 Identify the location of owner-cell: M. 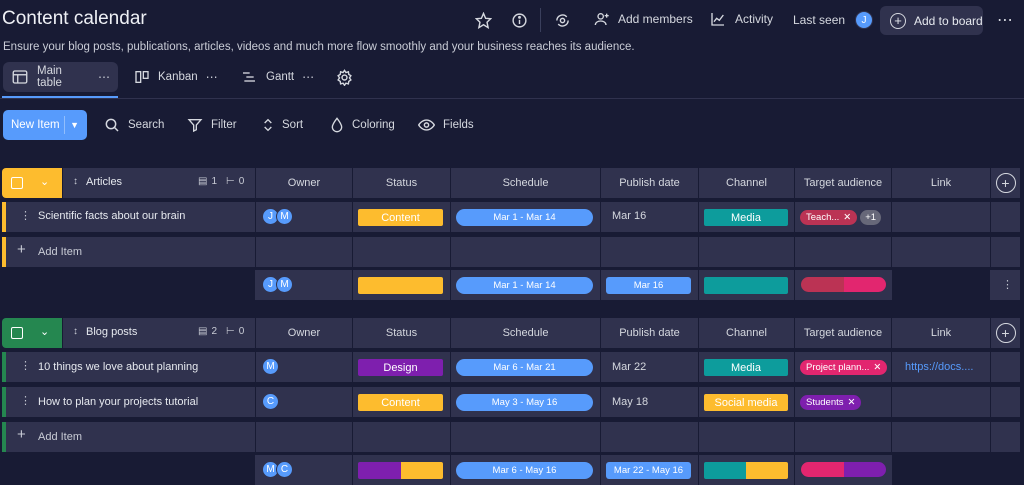
(270, 366).